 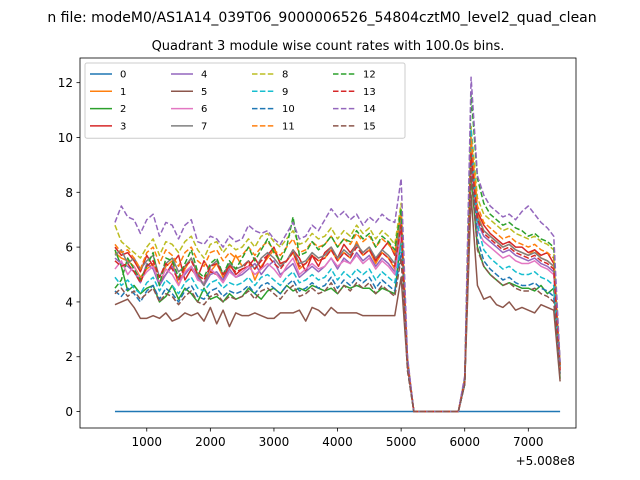 What do you see at coordinates (464, 442) in the screenshot?
I see `x-tick-label: 6000` at bounding box center [464, 442].